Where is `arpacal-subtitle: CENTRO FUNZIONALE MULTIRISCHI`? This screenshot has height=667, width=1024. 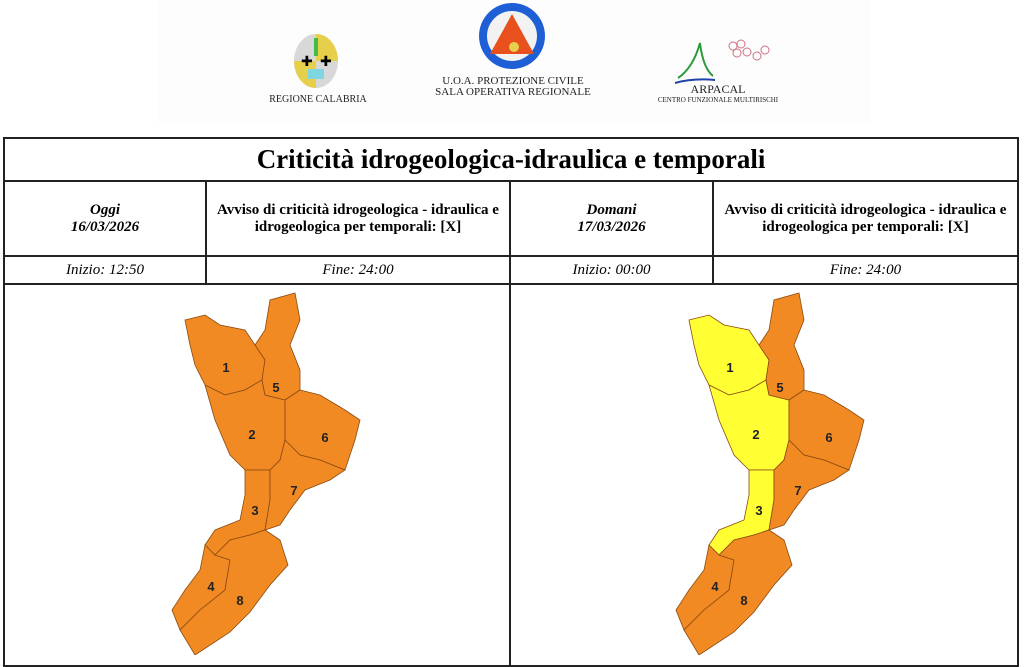 arpacal-subtitle: CENTRO FUNZIONALE MULTIRISCHI is located at coordinates (718, 100).